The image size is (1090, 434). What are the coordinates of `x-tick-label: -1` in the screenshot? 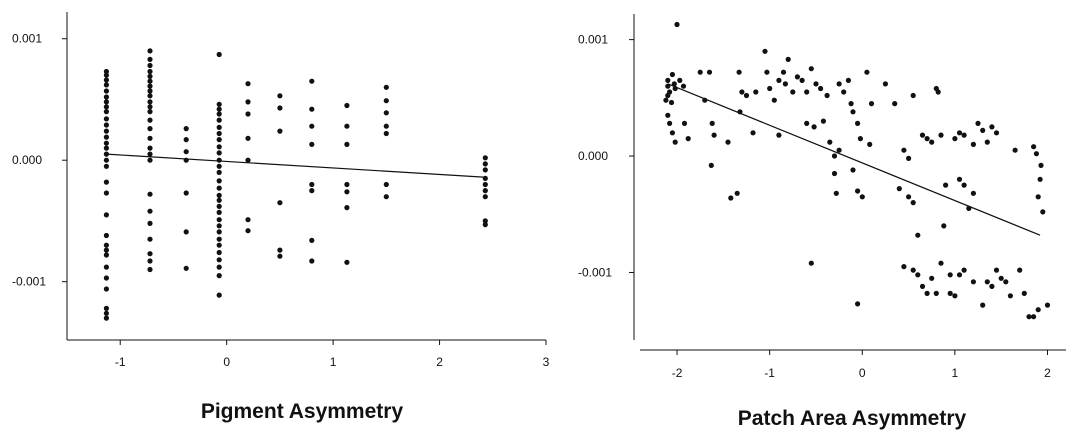 It's located at (120, 362).